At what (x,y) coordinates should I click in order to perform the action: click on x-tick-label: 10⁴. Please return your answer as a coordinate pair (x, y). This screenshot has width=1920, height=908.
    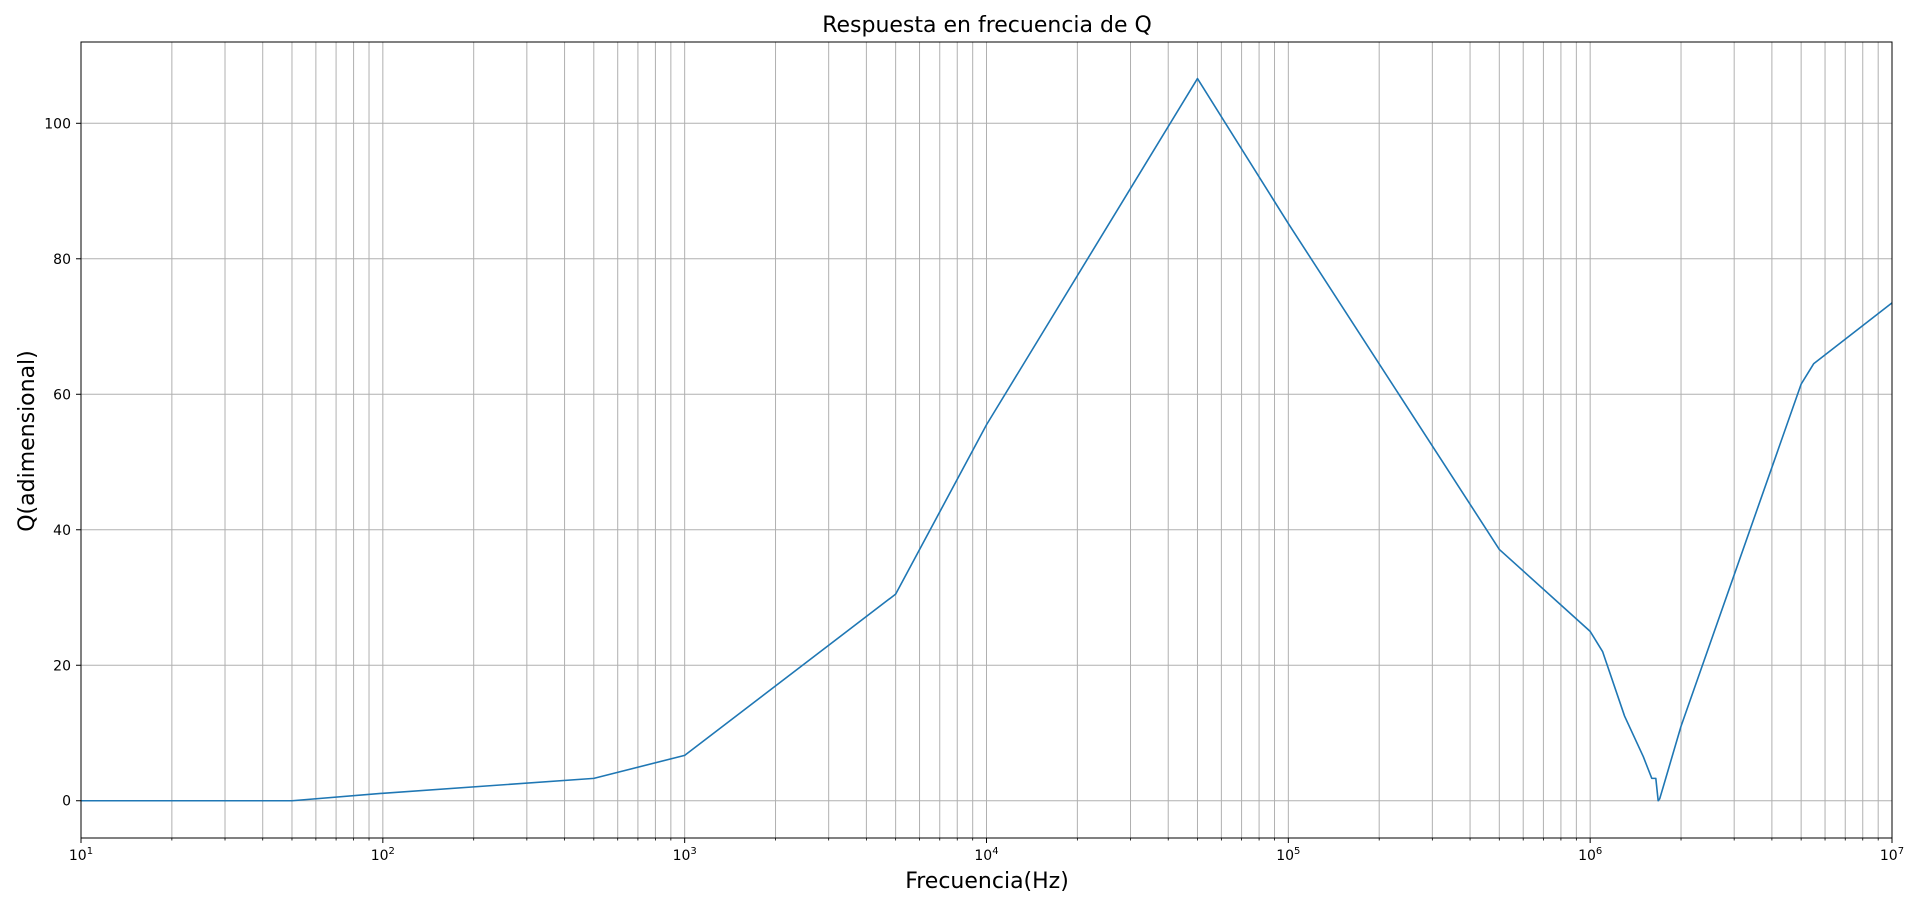
    Looking at the image, I should click on (986, 855).